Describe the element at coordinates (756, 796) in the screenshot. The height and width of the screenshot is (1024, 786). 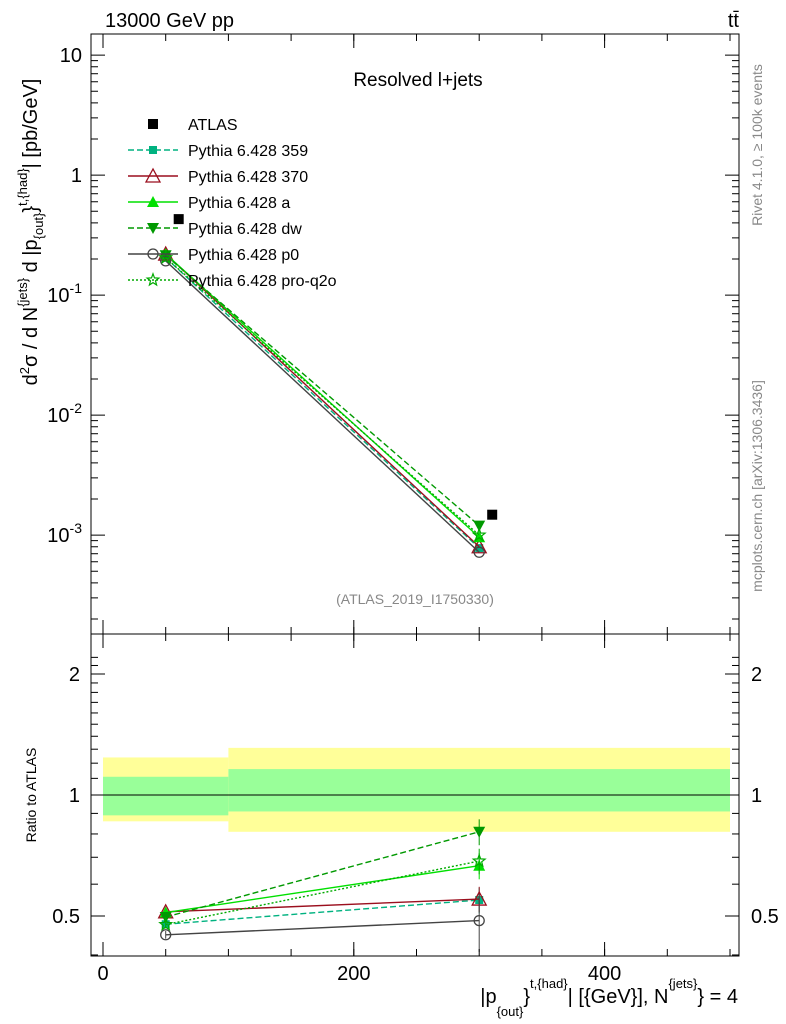
I see `ratio-tick-label-right-1: 1` at that location.